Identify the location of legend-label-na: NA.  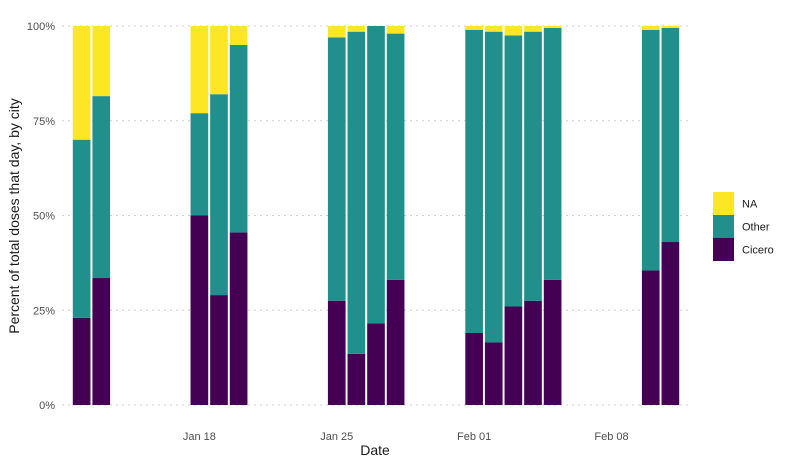
(750, 205).